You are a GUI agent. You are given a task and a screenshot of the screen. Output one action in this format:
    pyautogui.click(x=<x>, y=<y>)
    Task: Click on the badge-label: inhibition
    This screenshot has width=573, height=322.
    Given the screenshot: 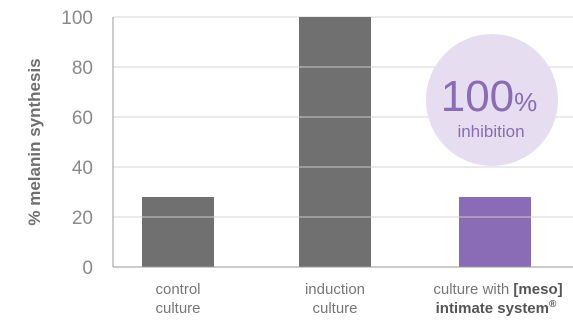 What is the action you would take?
    pyautogui.click(x=490, y=131)
    